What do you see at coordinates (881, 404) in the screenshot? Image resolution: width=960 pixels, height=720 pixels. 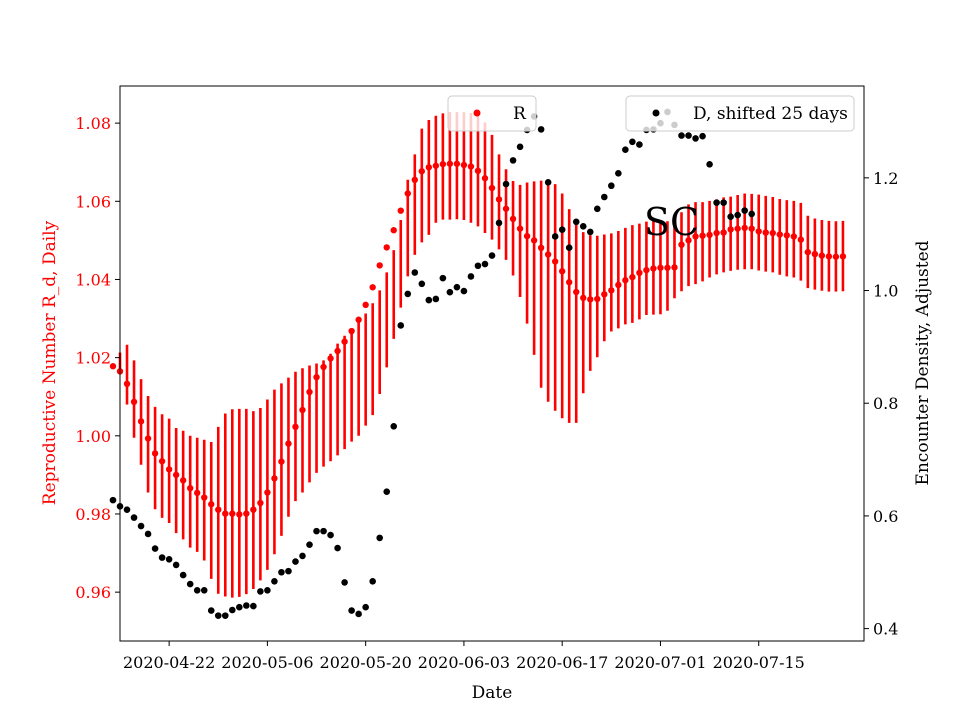 I see `y-right-axis-ticks: 0.4 0.6 0.8 1.0 1.2` at bounding box center [881, 404].